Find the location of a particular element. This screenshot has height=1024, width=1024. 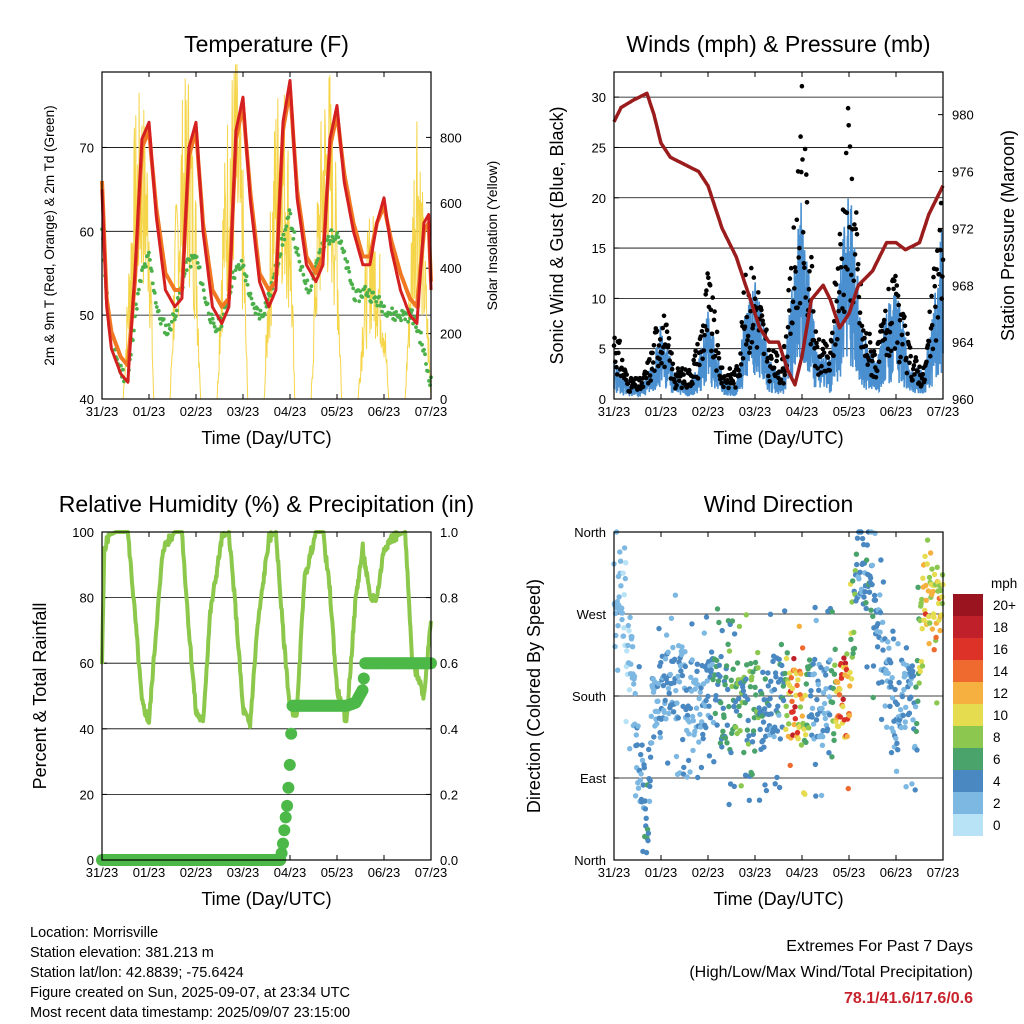

x-tick-label: 03/23 is located at coordinates (755, 411).